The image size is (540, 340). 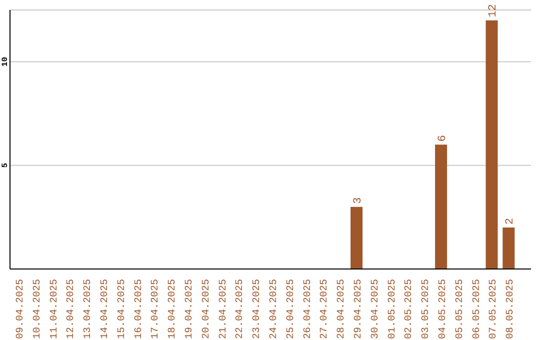 I want to click on x-tick-label: 28.04.2025, so click(x=342, y=309).